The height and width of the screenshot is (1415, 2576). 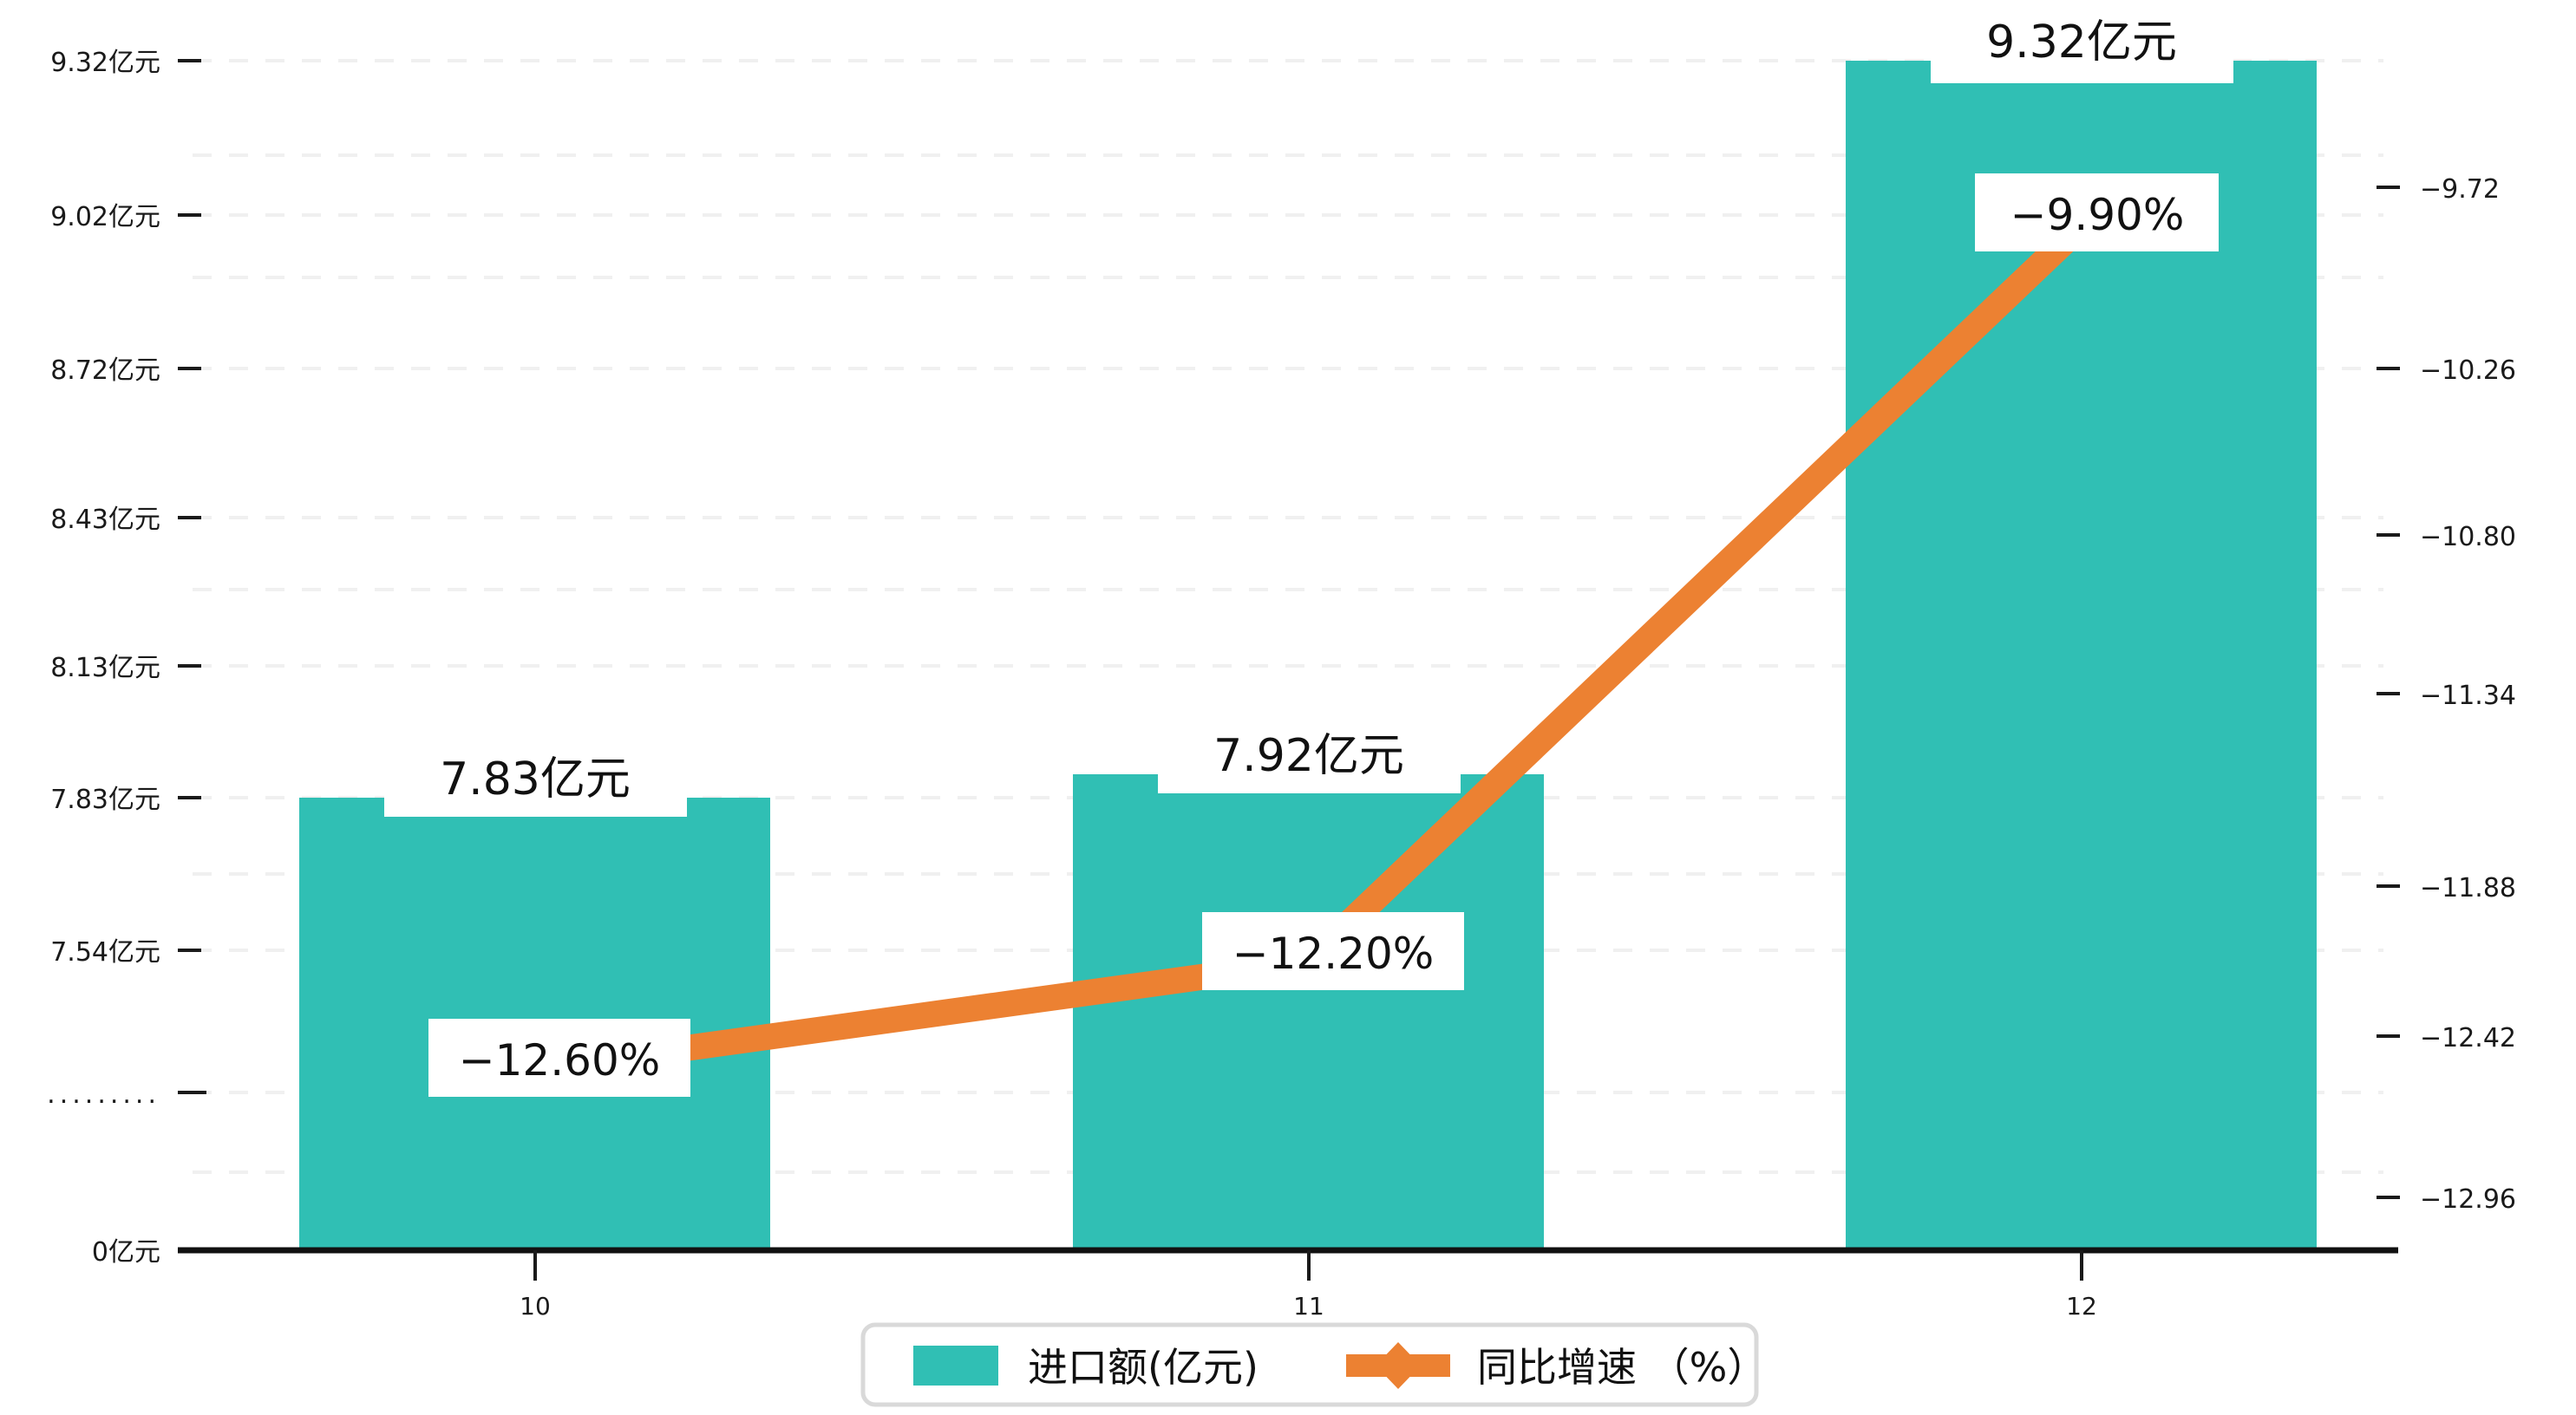 I want to click on bar-value-label-10: 7.83亿元, so click(x=535, y=779).